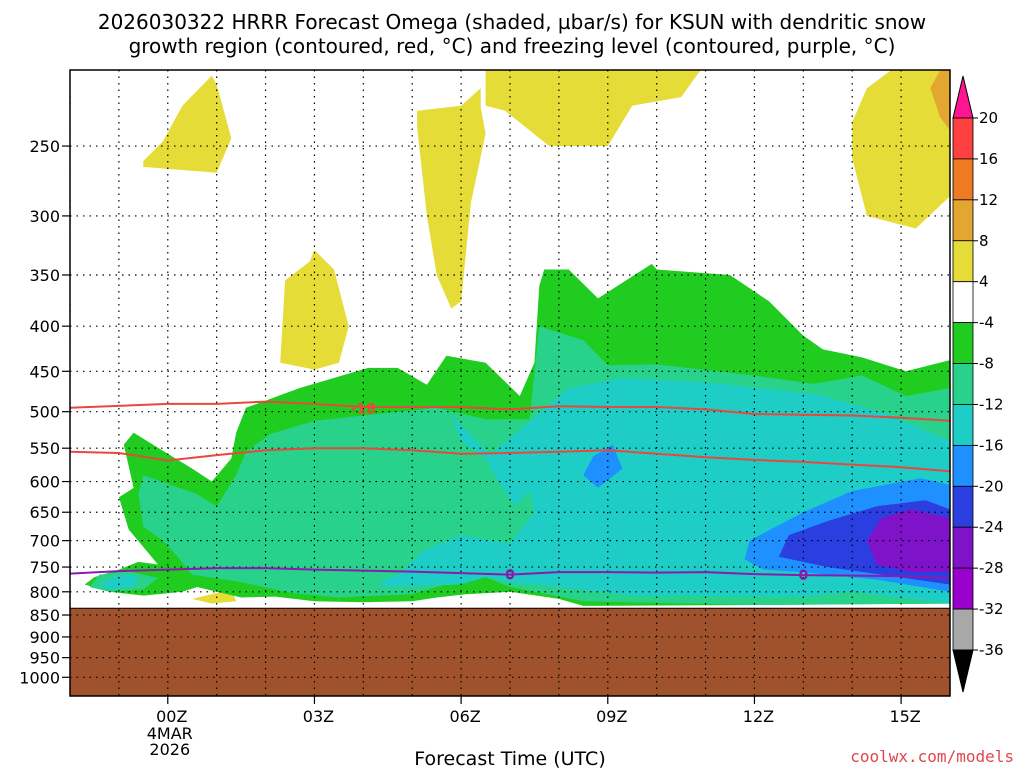 The image size is (1024, 768). Describe the element at coordinates (44, 512) in the screenshot. I see `y-tick-label-650: 650` at that location.